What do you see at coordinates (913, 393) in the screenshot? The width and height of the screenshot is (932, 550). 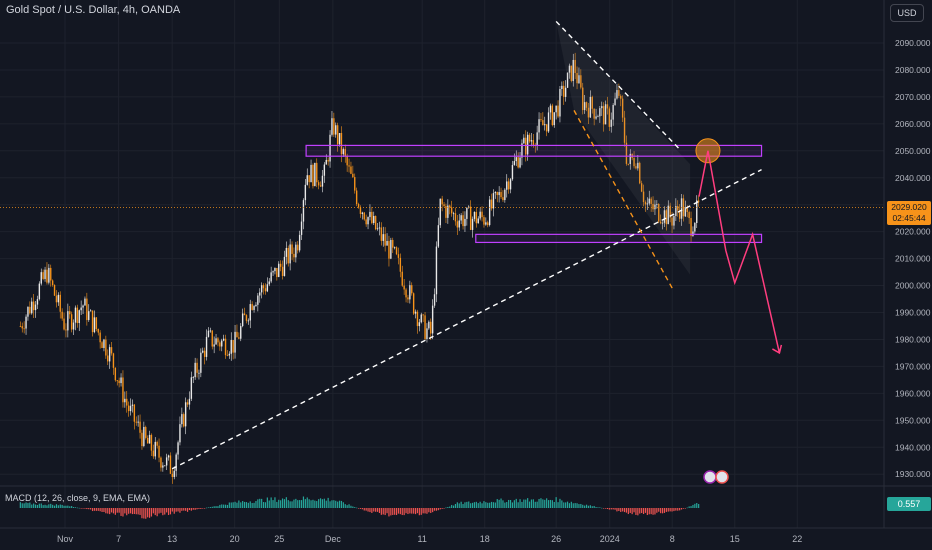 I see `y-tick-label: 1960.000` at bounding box center [913, 393].